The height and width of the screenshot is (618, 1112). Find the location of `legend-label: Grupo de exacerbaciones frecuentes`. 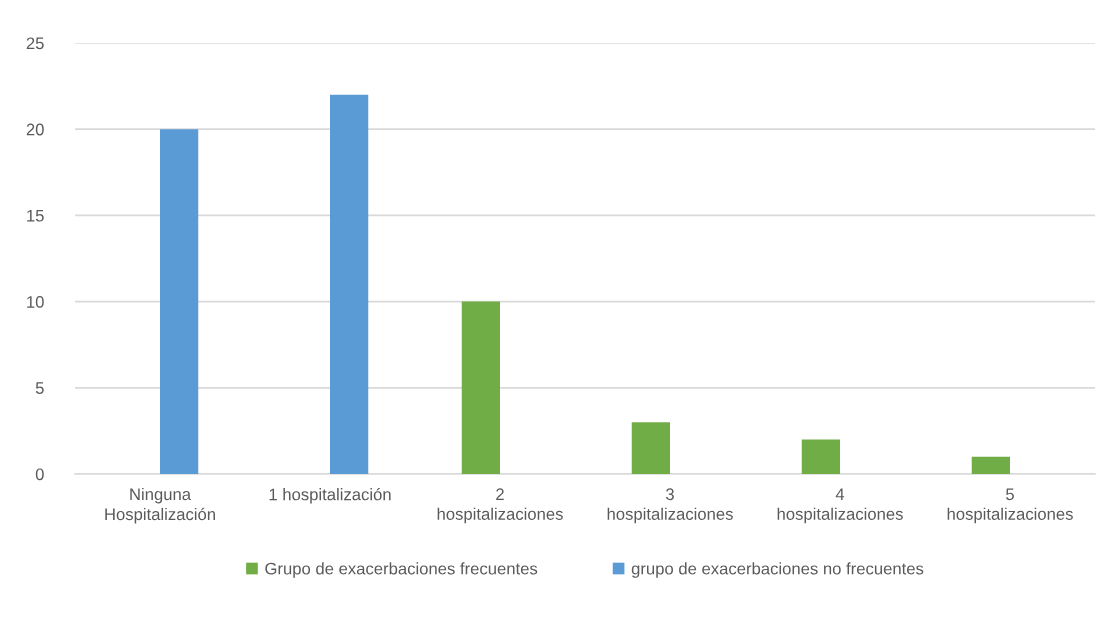

legend-label: Grupo de exacerbaciones frecuentes is located at coordinates (401, 570).